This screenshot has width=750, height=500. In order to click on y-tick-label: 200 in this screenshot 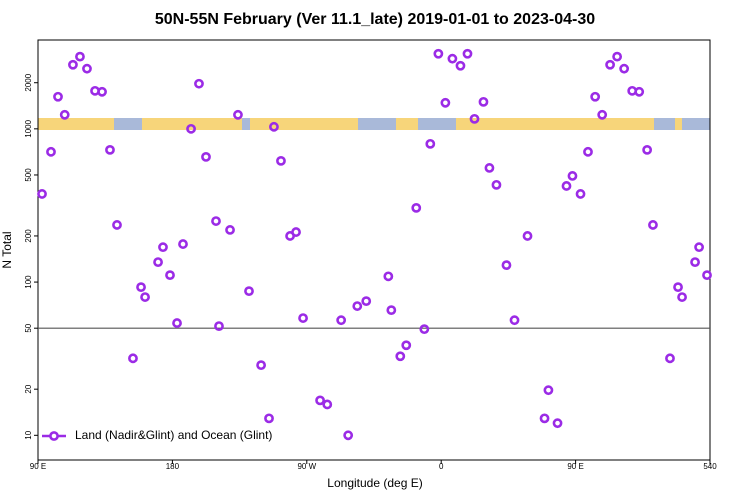, I will do `click(28, 236)`.